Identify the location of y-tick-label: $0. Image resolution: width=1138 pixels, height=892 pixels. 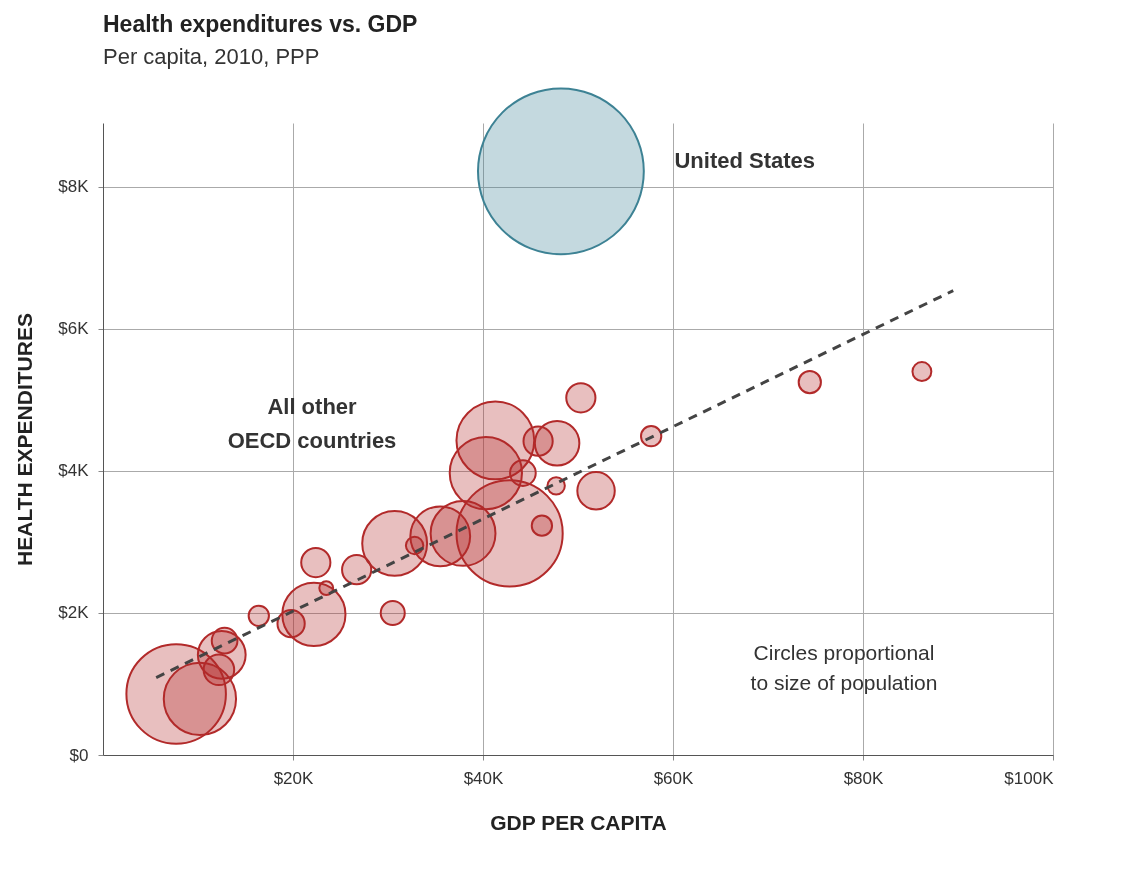
(79, 755).